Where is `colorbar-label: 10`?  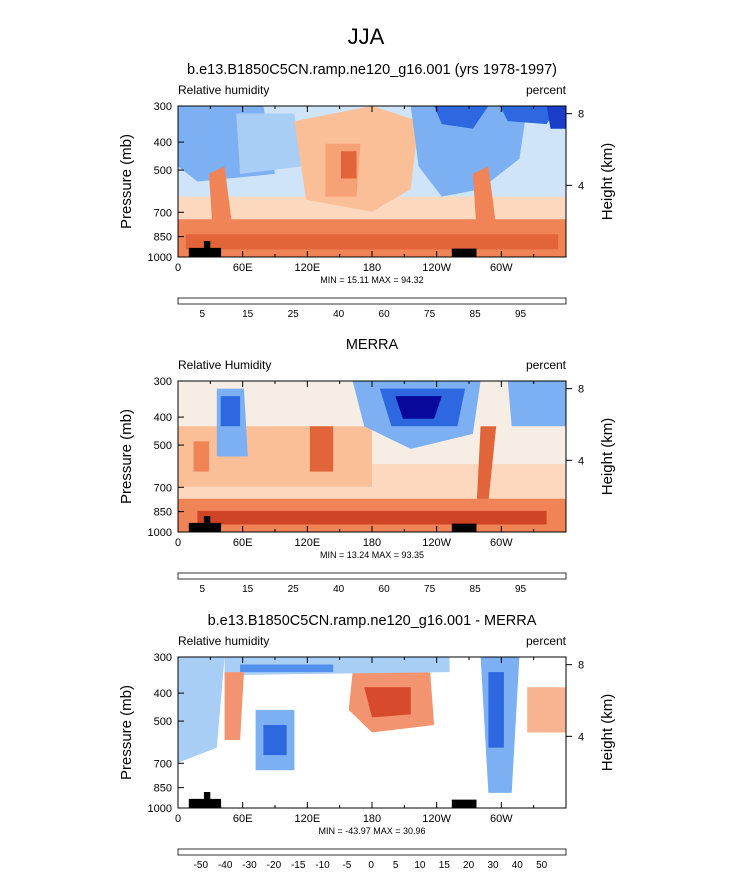 colorbar-label: 10 is located at coordinates (420, 865).